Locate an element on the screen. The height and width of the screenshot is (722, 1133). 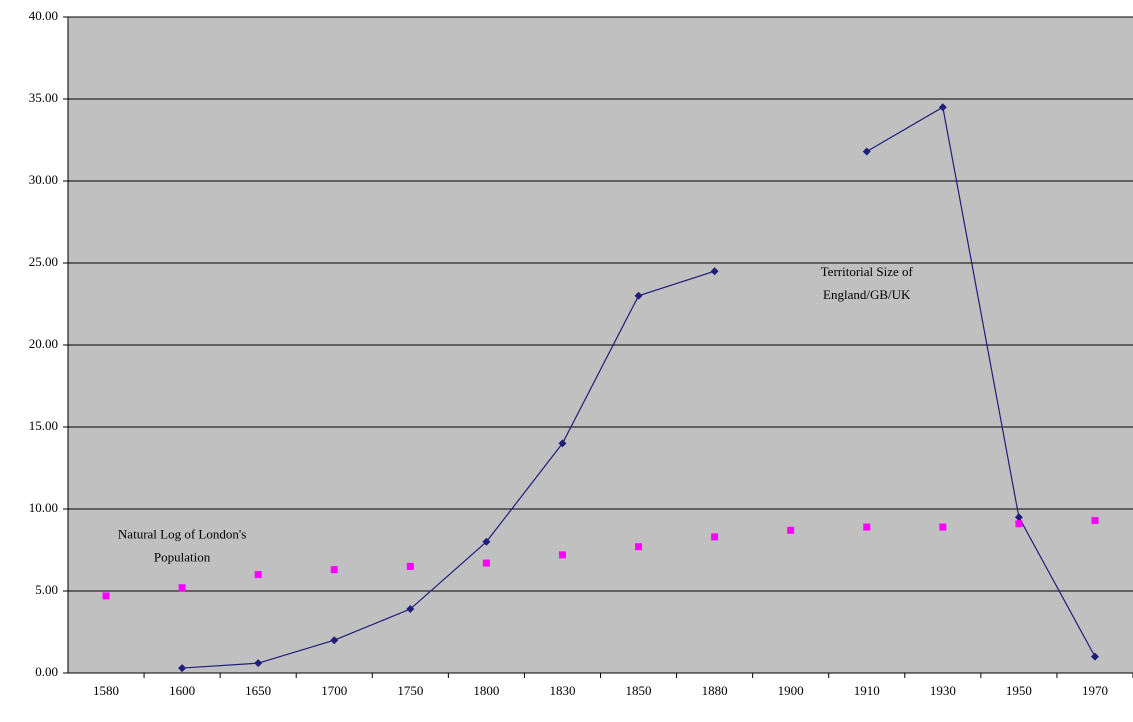
annotation: England/GB/UK is located at coordinates (867, 294).